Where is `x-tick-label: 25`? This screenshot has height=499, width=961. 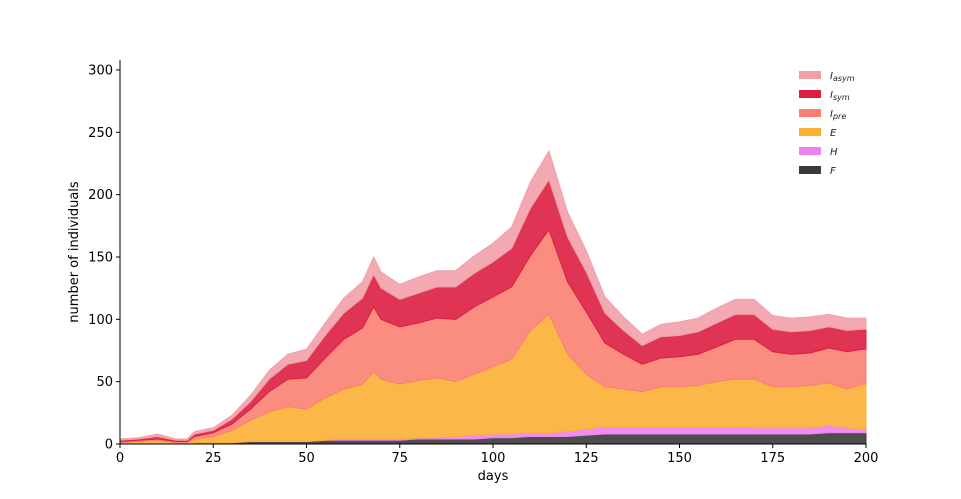 x-tick-label: 25 is located at coordinates (213, 458).